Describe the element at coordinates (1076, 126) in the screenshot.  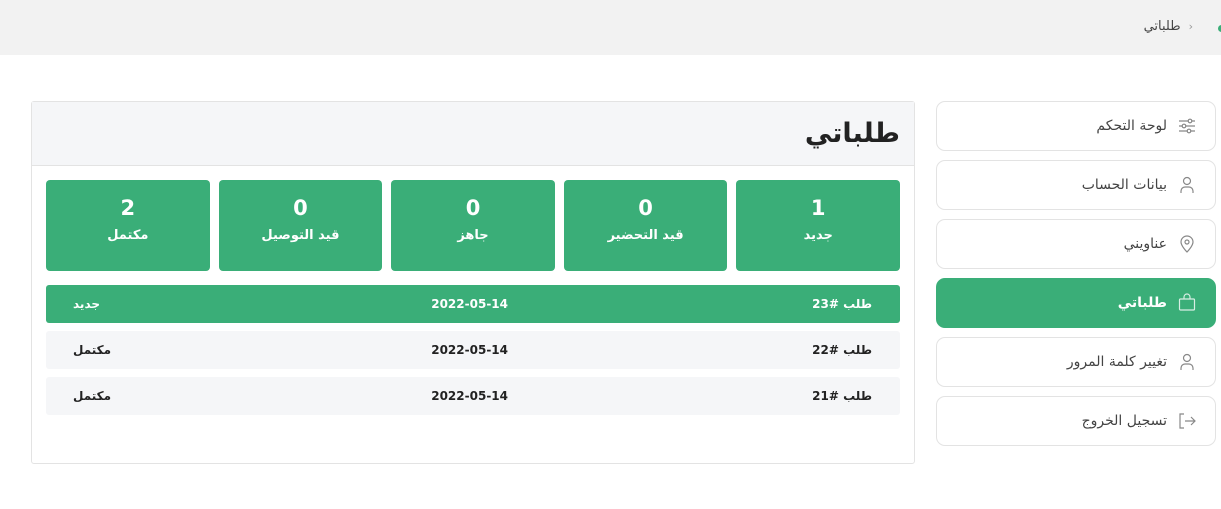
I see `sidebar-item-dashboard: لوحة التحكم` at that location.